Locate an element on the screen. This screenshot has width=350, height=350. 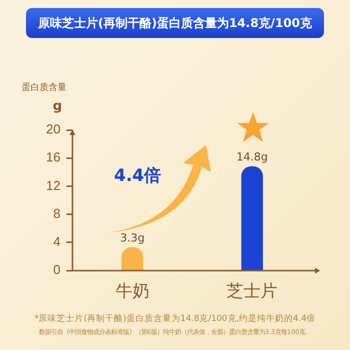
y-tick-label: 8 is located at coordinates (56, 213).